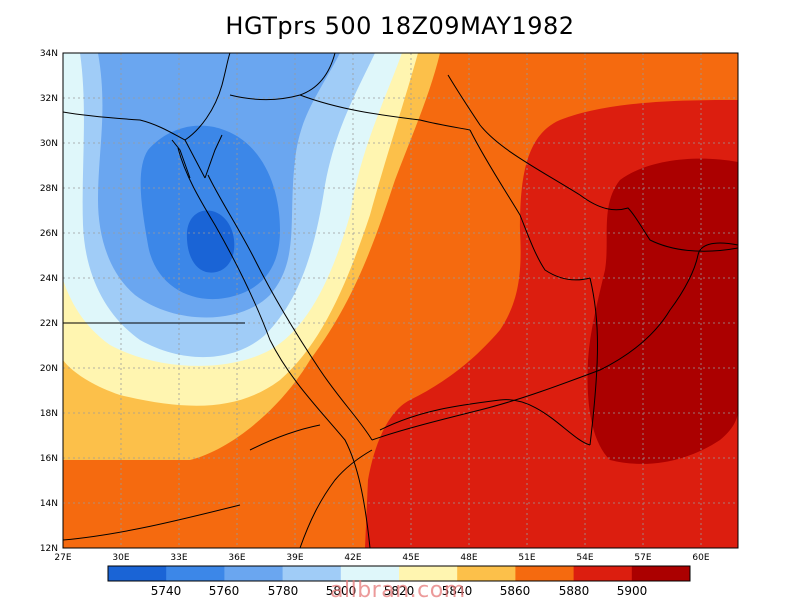 The image size is (800, 603). What do you see at coordinates (166, 591) in the screenshot?
I see `colorbar-label: 5740` at bounding box center [166, 591].